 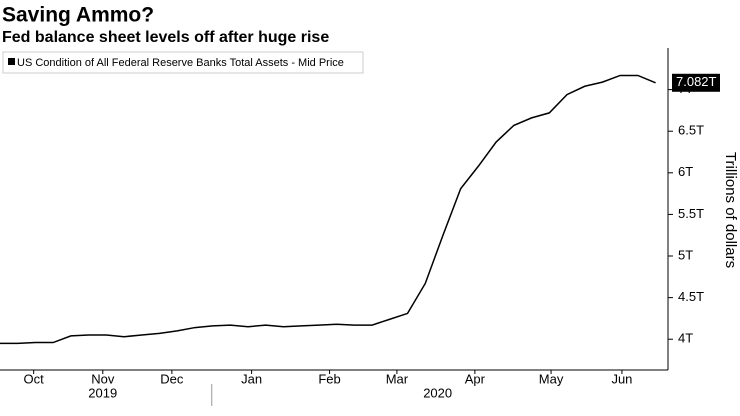 I want to click on x-tick-label: May, so click(x=551, y=378).